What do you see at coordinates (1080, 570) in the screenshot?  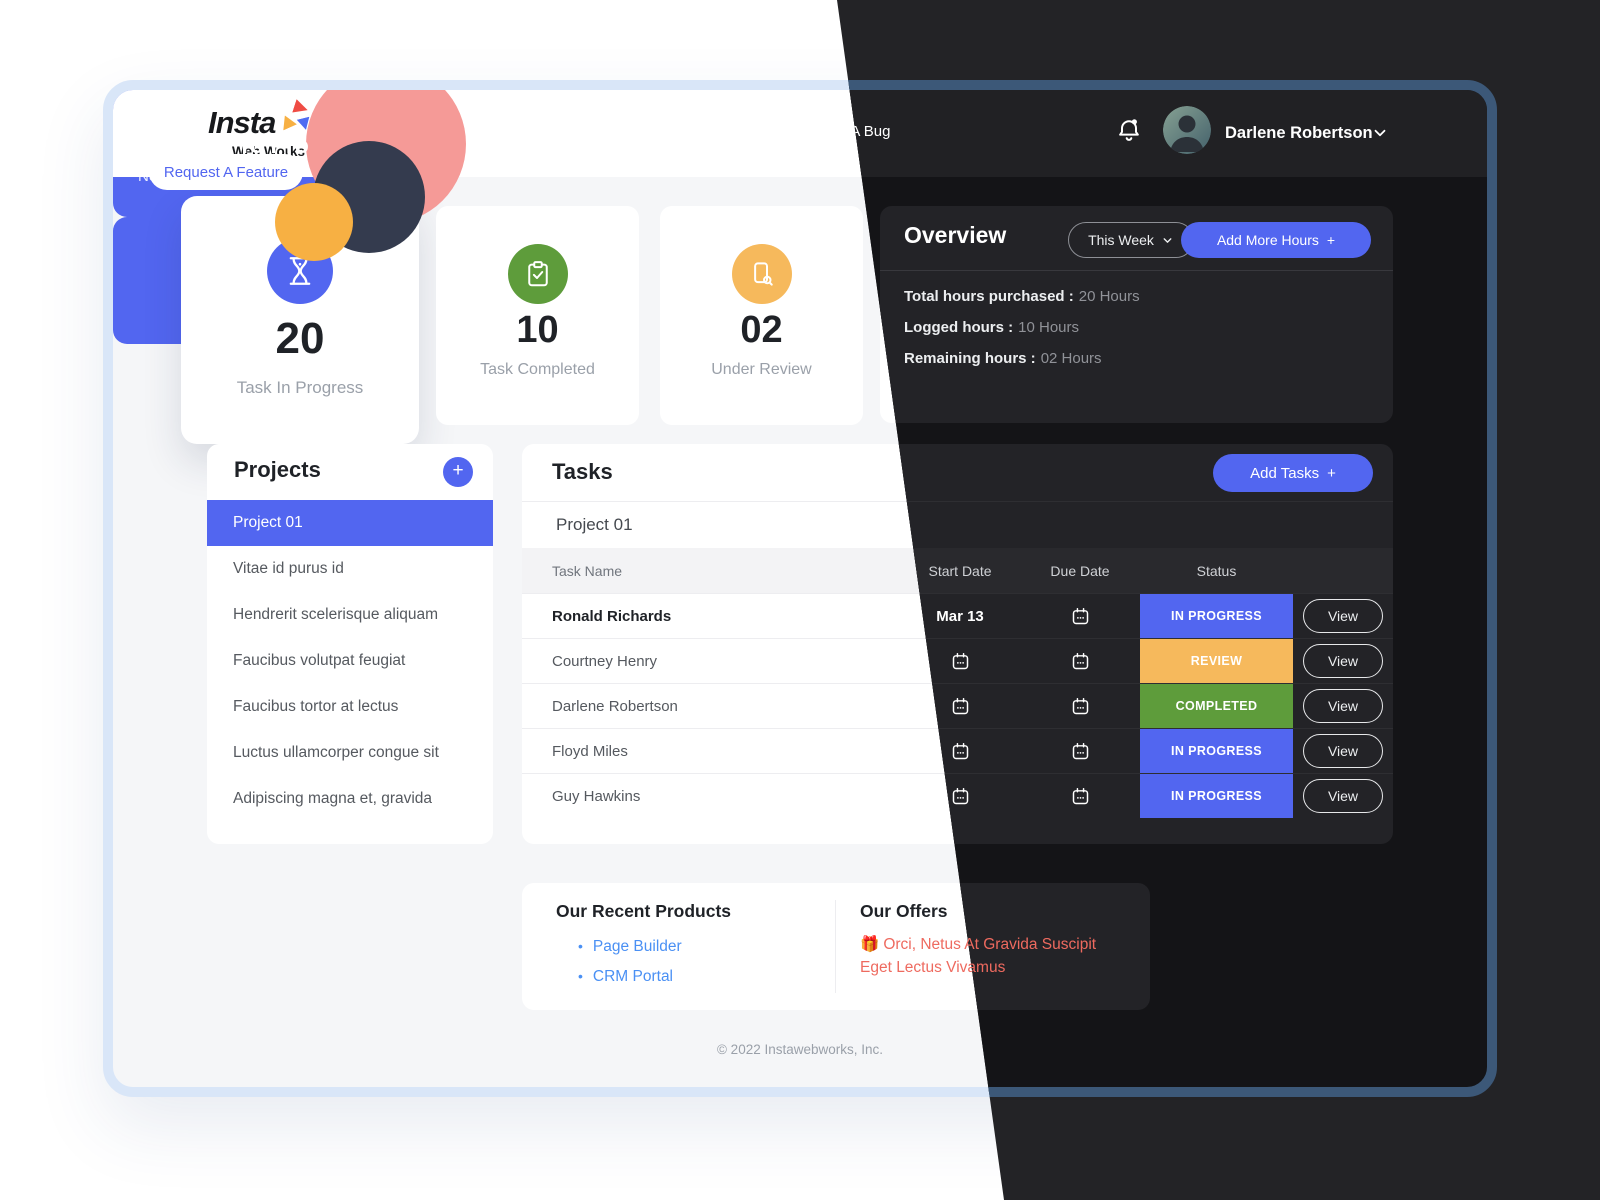 I see `column-header-due-date: Due Date` at bounding box center [1080, 570].